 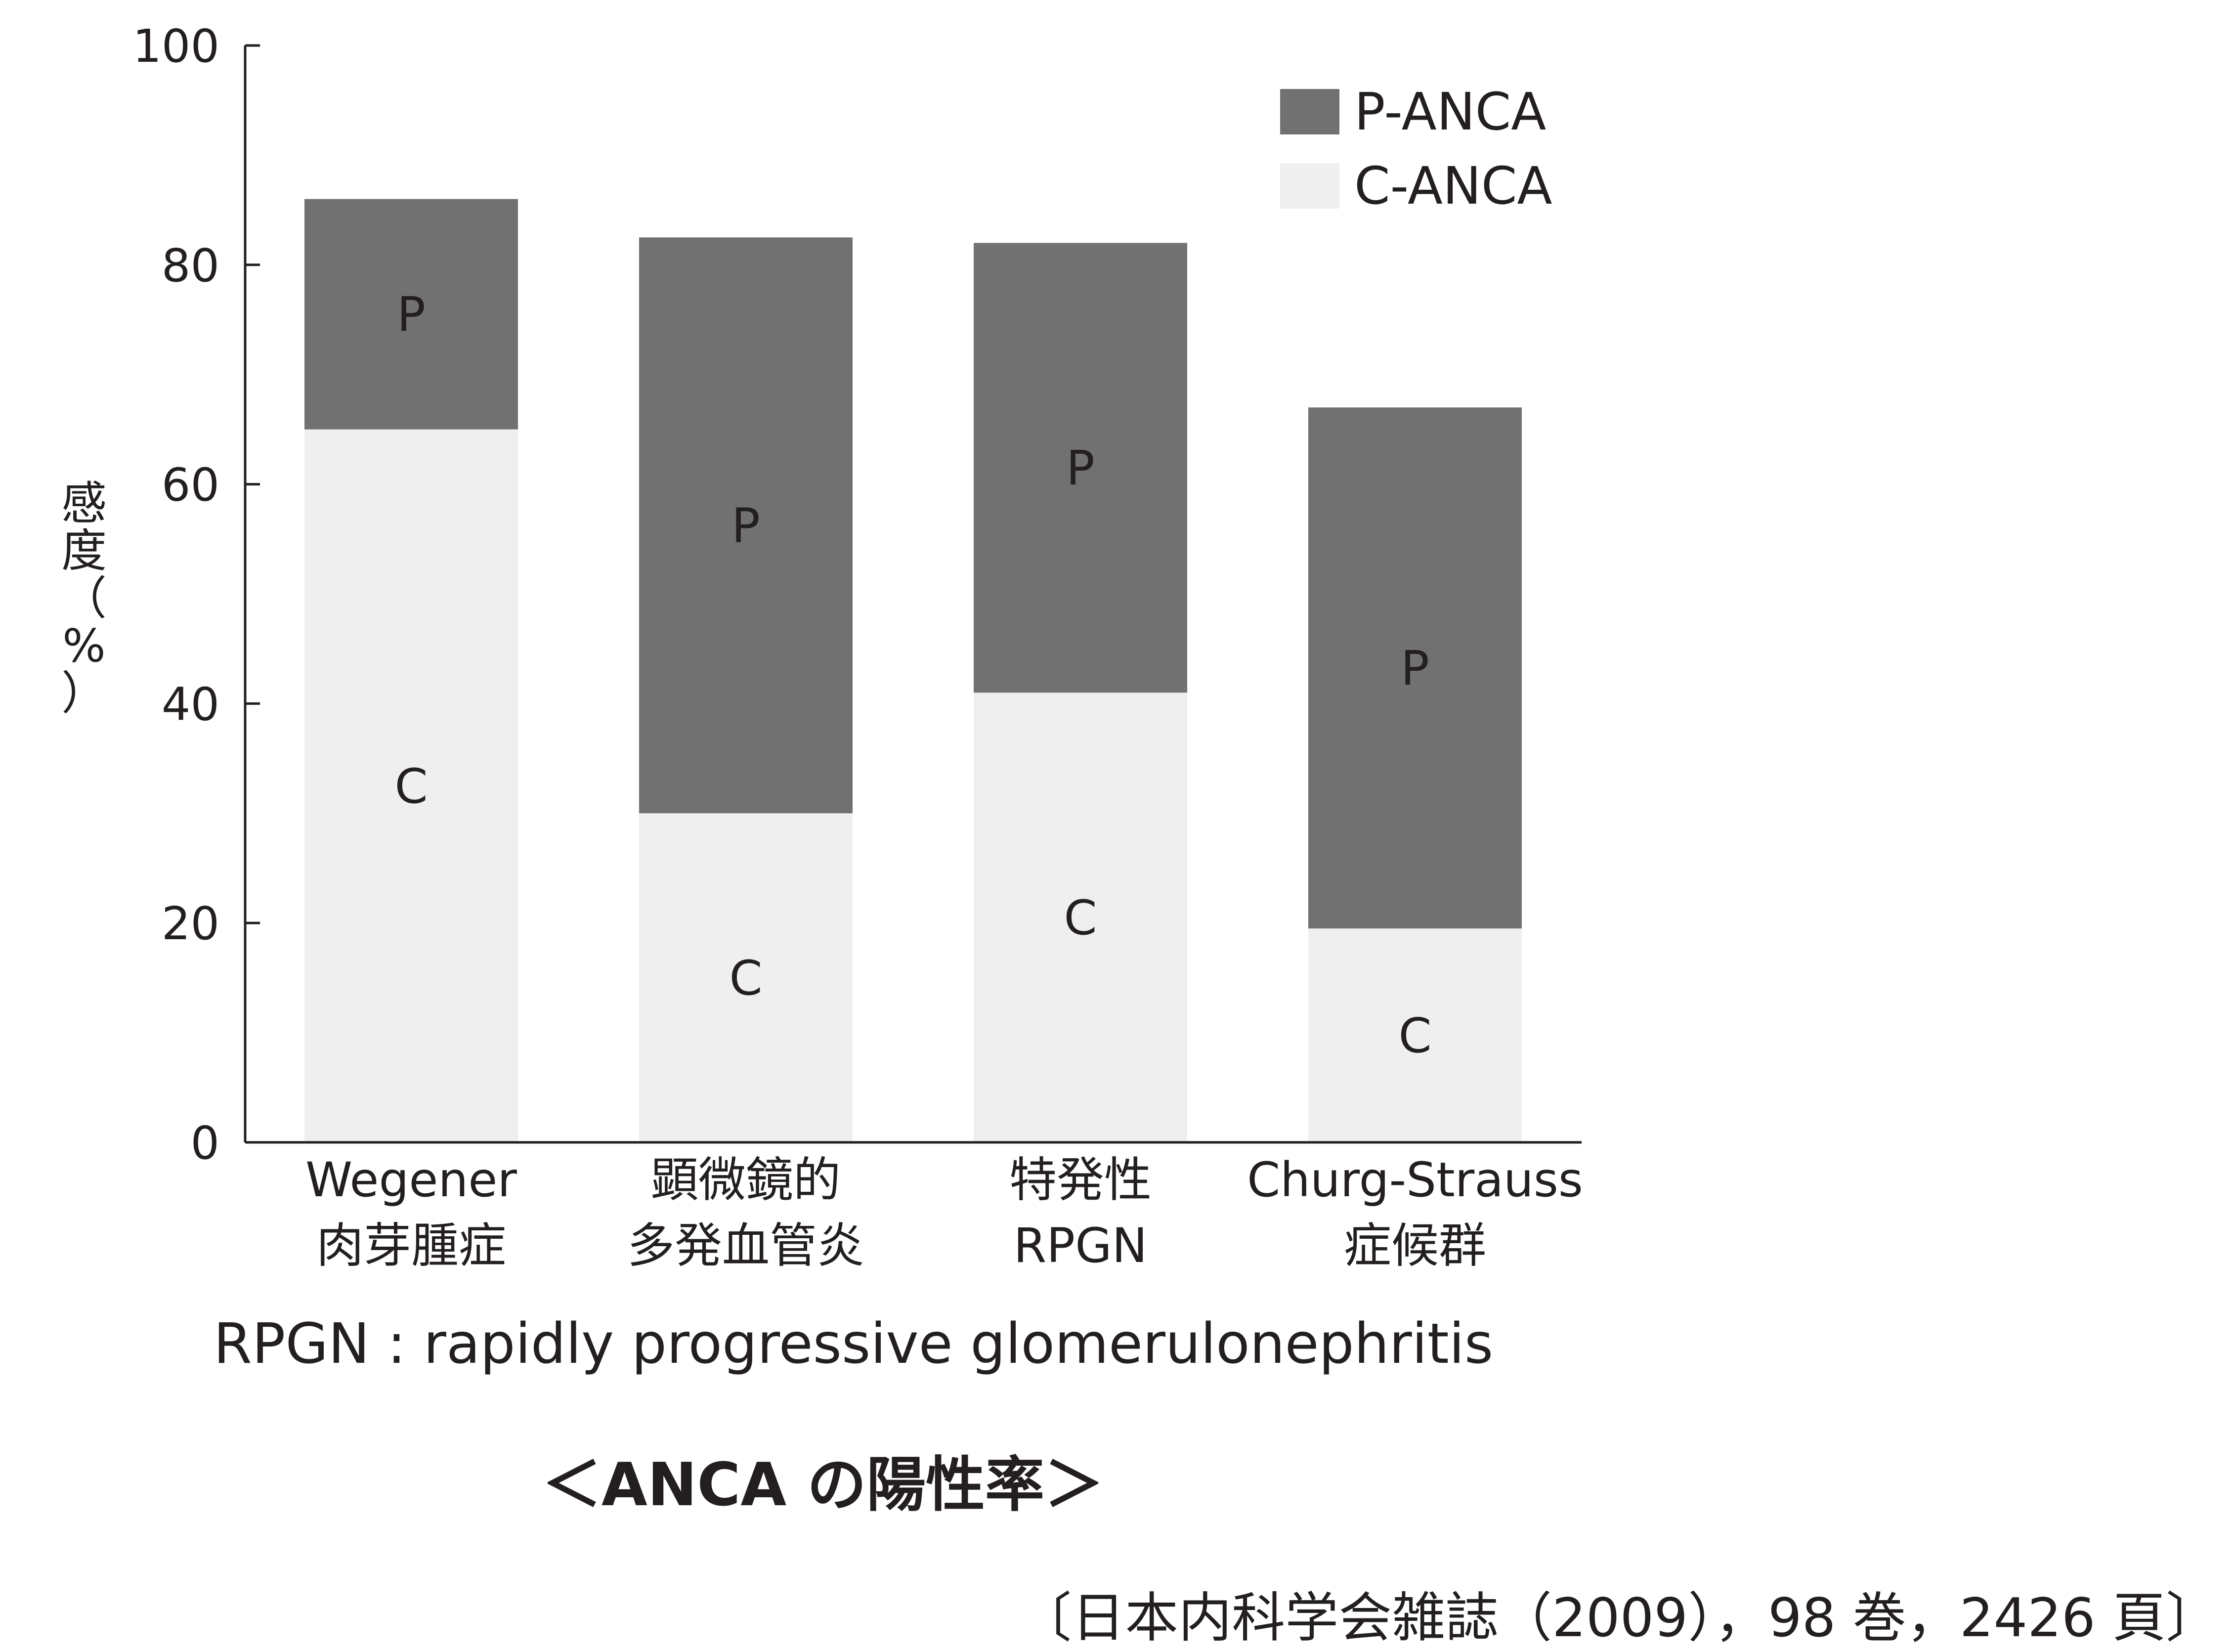 I want to click on segment-label-p-1: P, so click(x=411, y=315).